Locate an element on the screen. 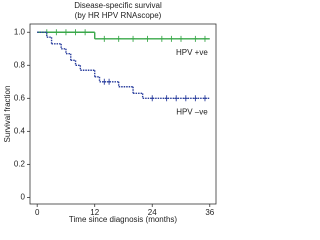 Image resolution: width=320 pixels, height=240 pixels. y-tick-label: 1.0 is located at coordinates (20, 31).